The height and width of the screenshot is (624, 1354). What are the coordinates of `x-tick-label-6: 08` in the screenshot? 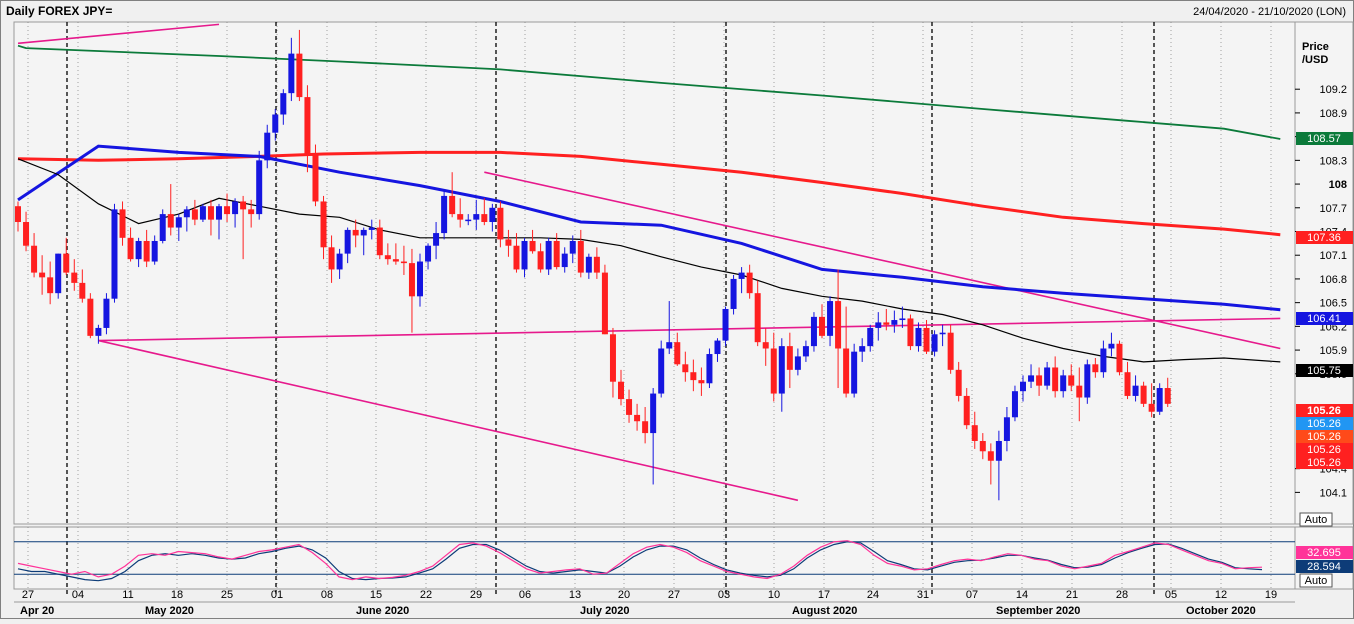 It's located at (327, 595).